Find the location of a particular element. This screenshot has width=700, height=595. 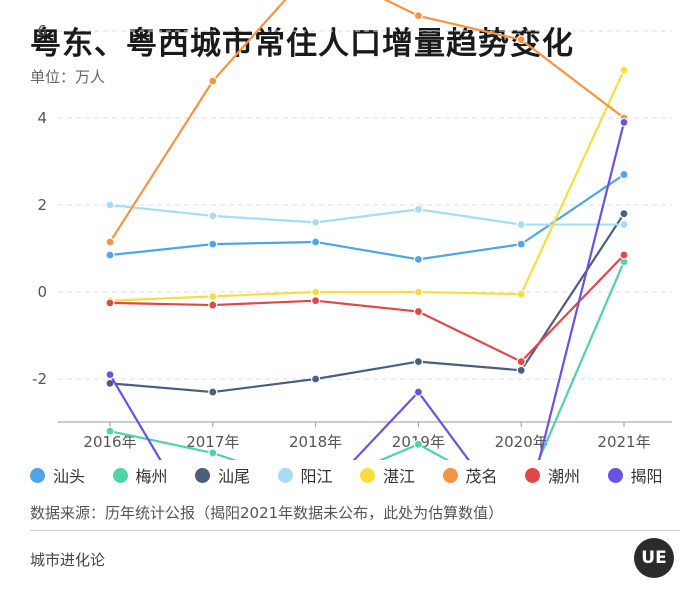

legend-label: 湛江 is located at coordinates (399, 476).